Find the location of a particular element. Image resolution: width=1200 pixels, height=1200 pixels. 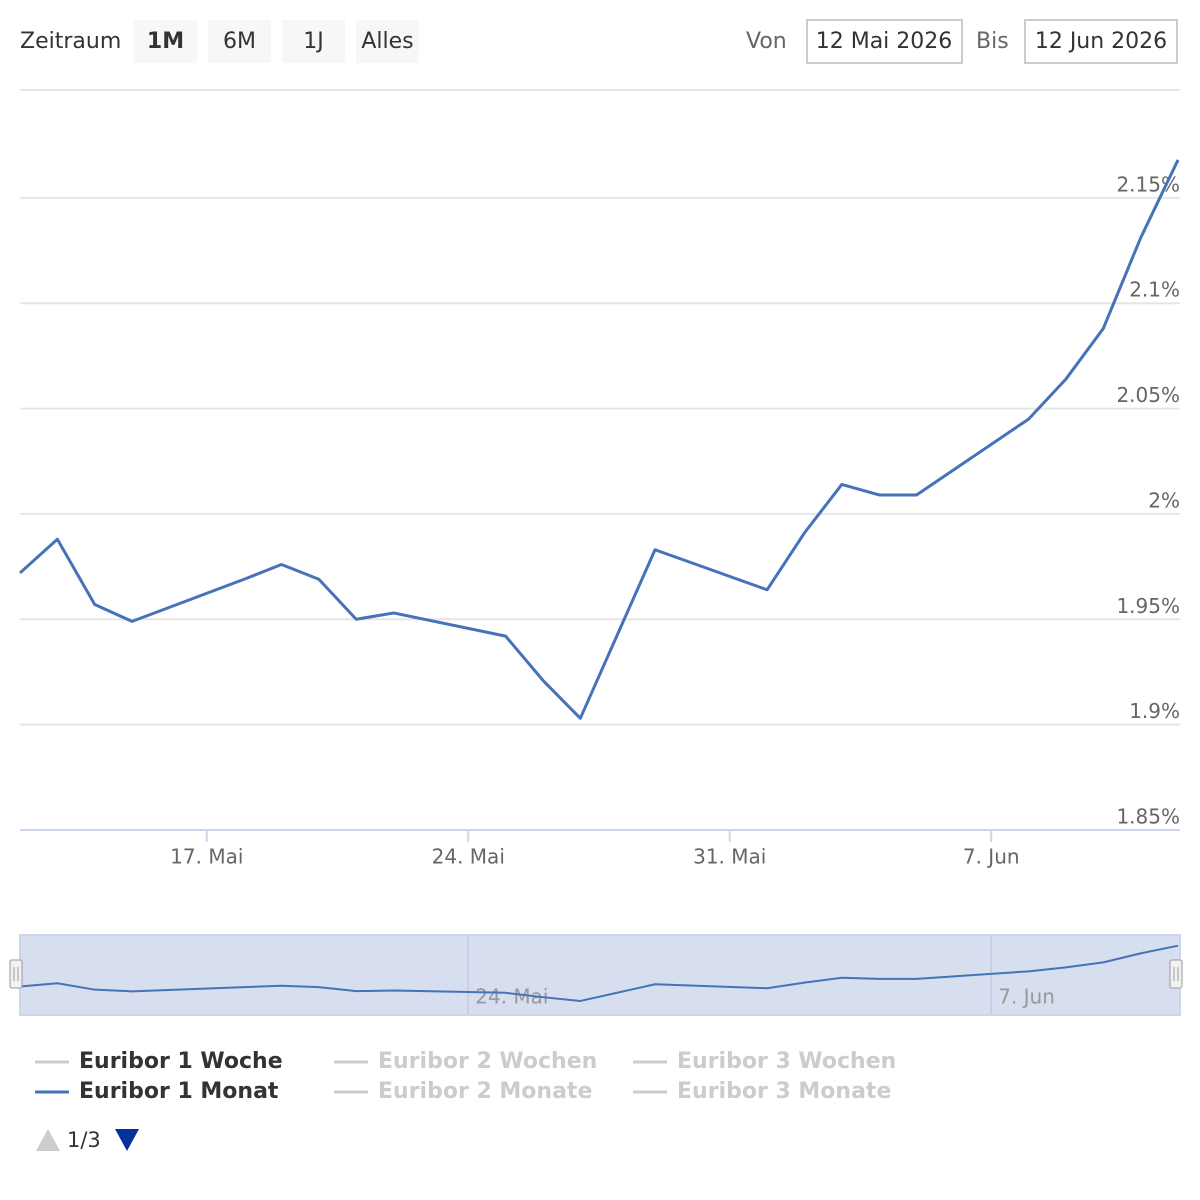

to-date: 12 Jun 2026 is located at coordinates (1101, 41).